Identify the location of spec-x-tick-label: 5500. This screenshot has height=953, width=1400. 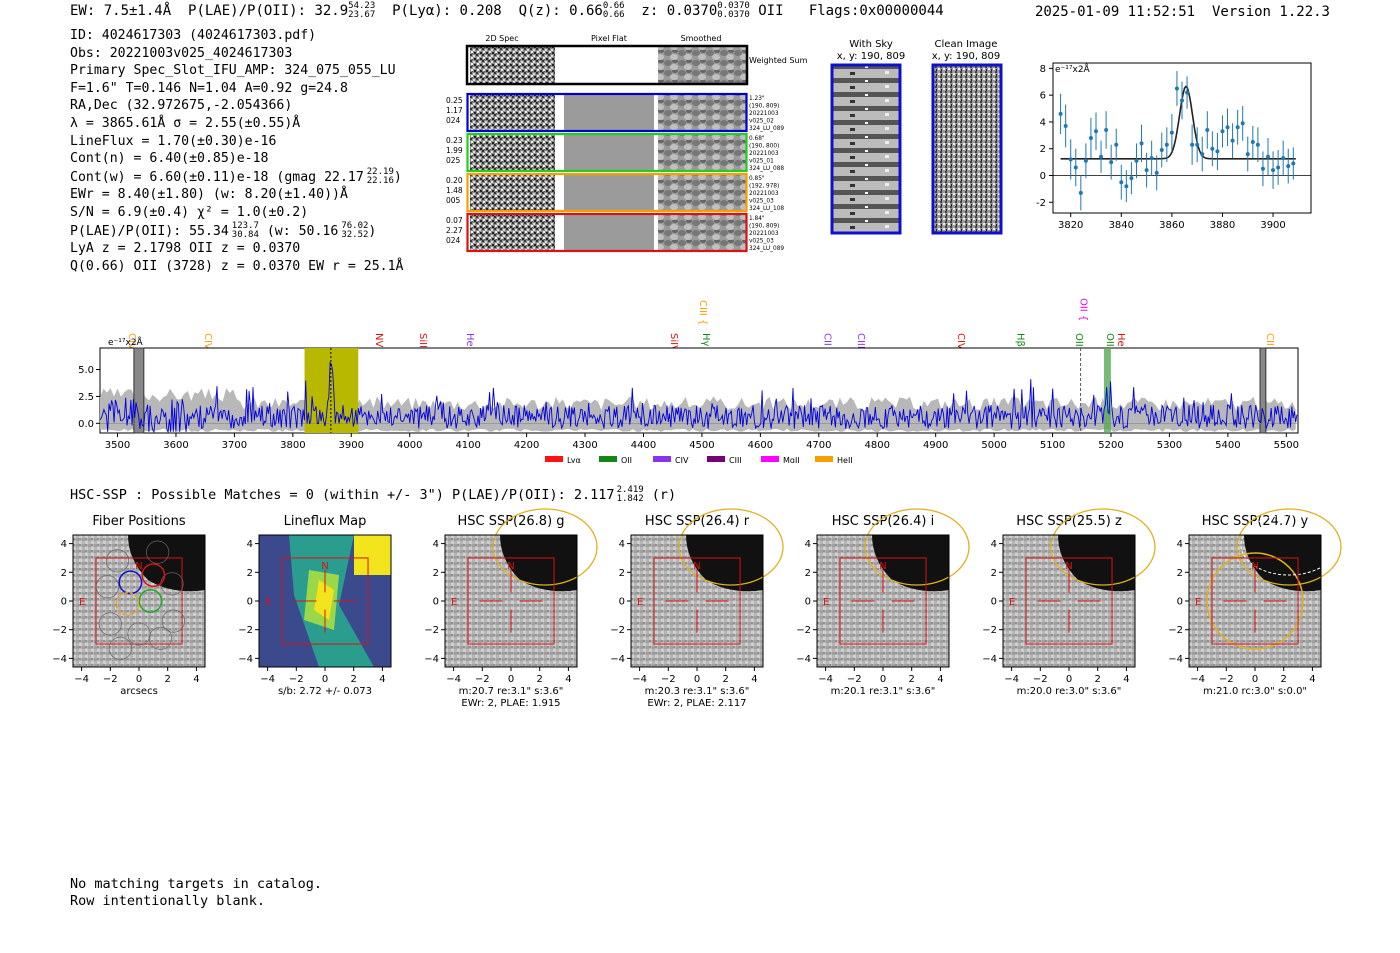
(1286, 445).